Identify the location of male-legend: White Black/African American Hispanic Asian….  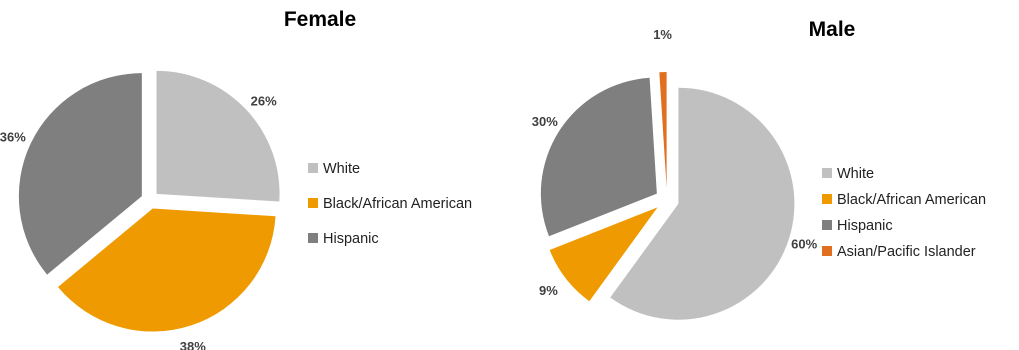
(904, 213).